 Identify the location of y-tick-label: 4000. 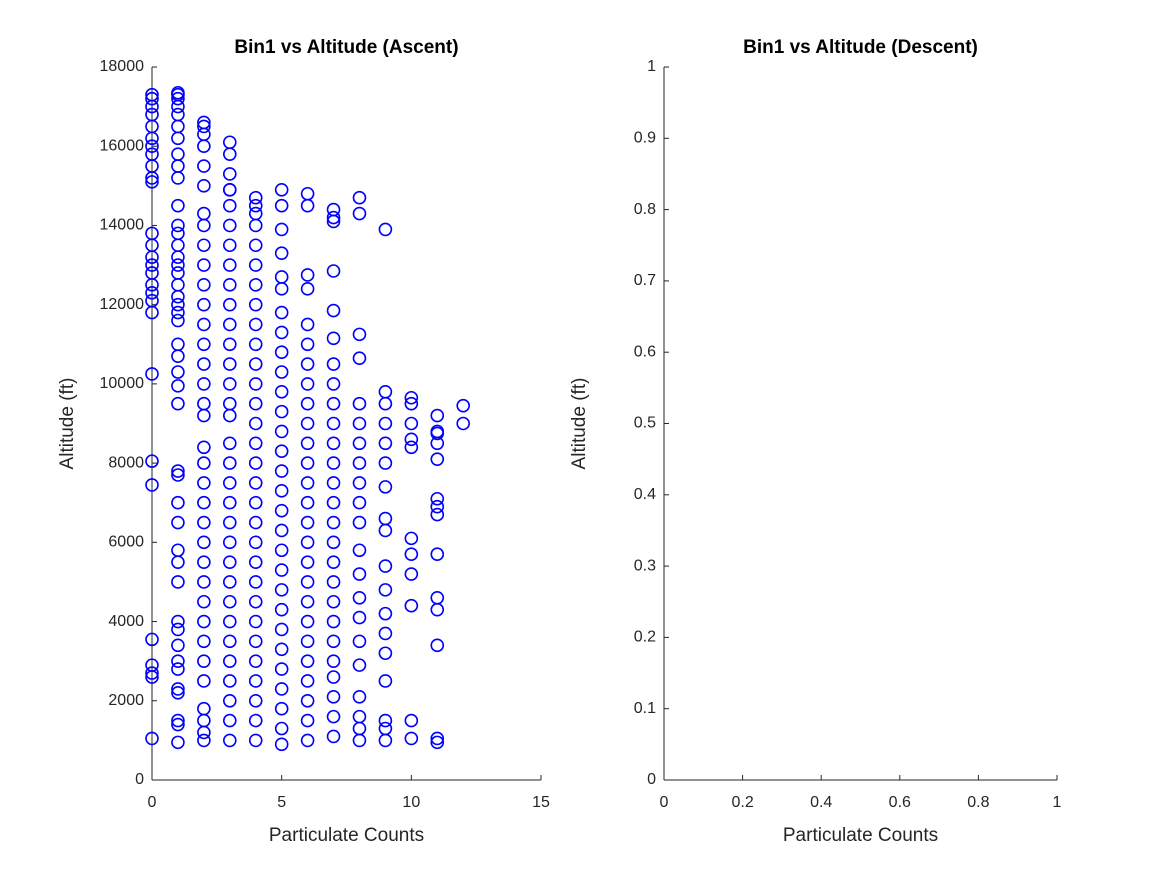
(126, 621).